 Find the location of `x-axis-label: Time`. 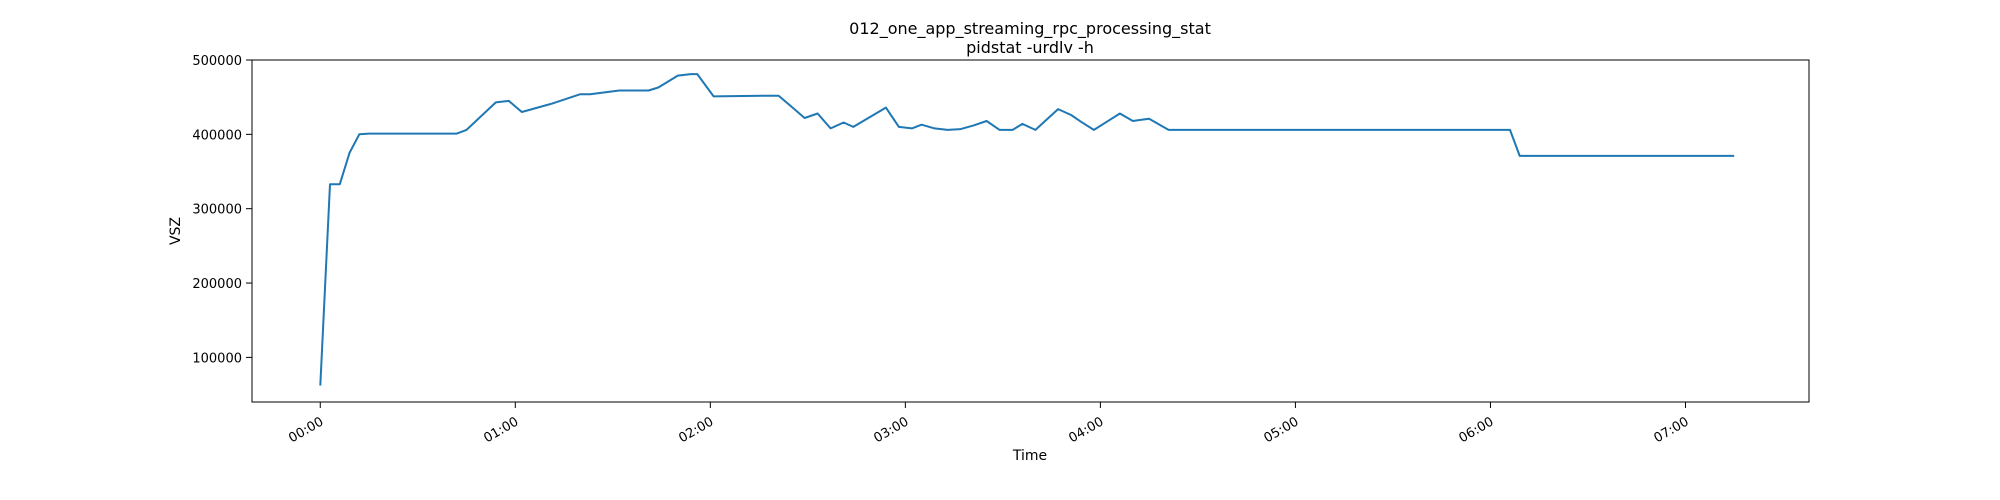

x-axis-label: Time is located at coordinates (1029, 456).